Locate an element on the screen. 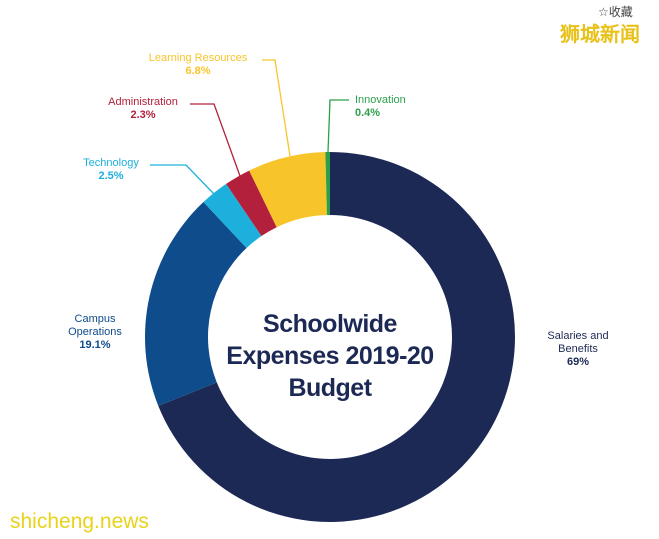  chart-title: Schoolwide Expenses 2019-20 Budget is located at coordinates (330, 356).